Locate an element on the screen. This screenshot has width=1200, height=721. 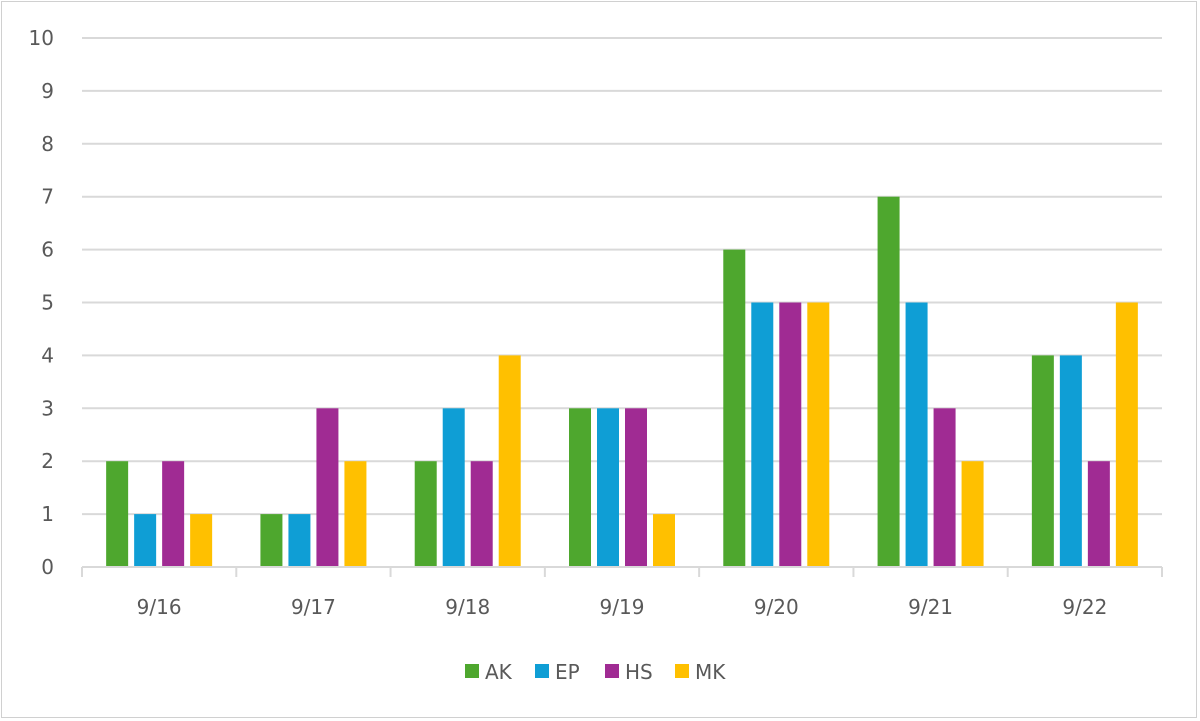
y-tick-label: 8 is located at coordinates (47, 144).